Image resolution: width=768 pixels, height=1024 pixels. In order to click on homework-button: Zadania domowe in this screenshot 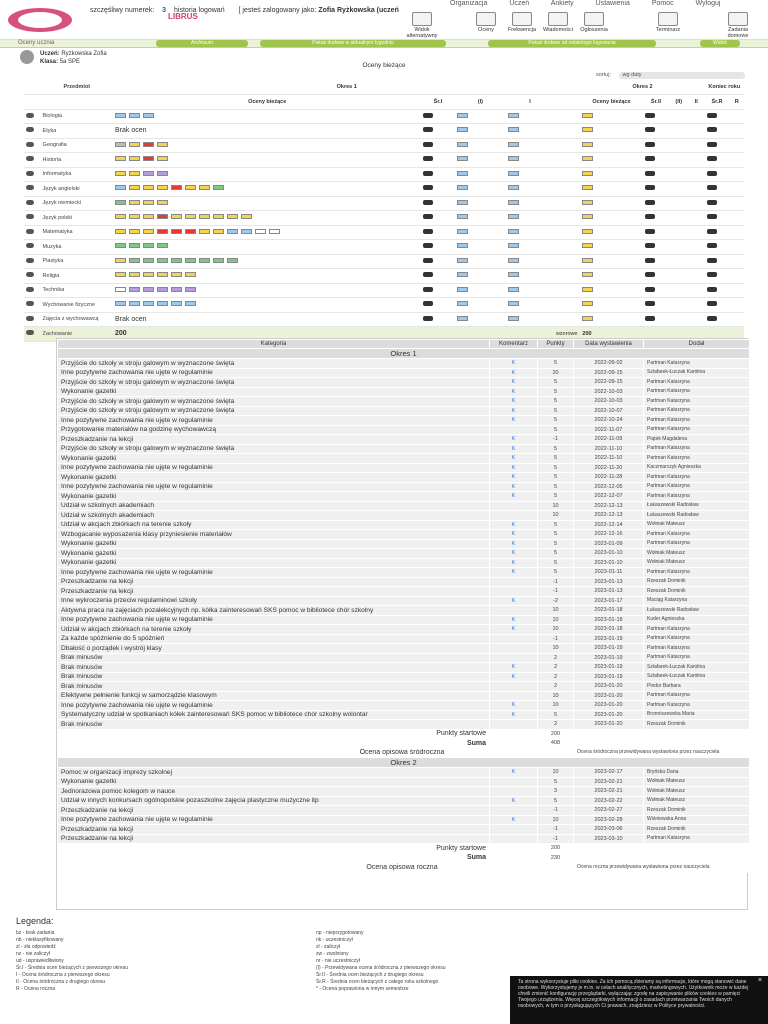, I will do `click(738, 25)`.